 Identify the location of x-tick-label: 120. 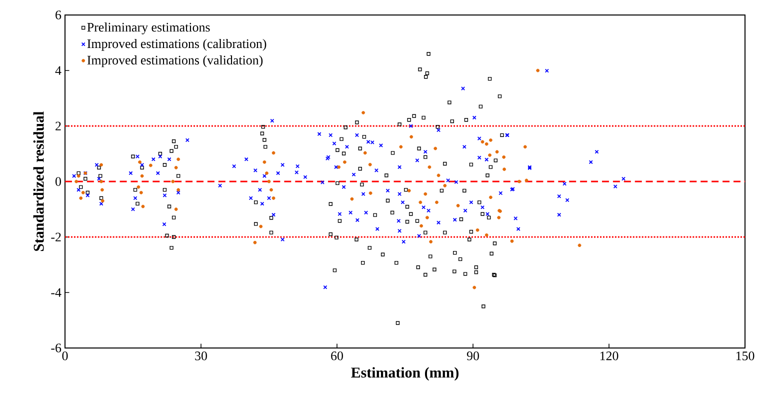
(609, 356).